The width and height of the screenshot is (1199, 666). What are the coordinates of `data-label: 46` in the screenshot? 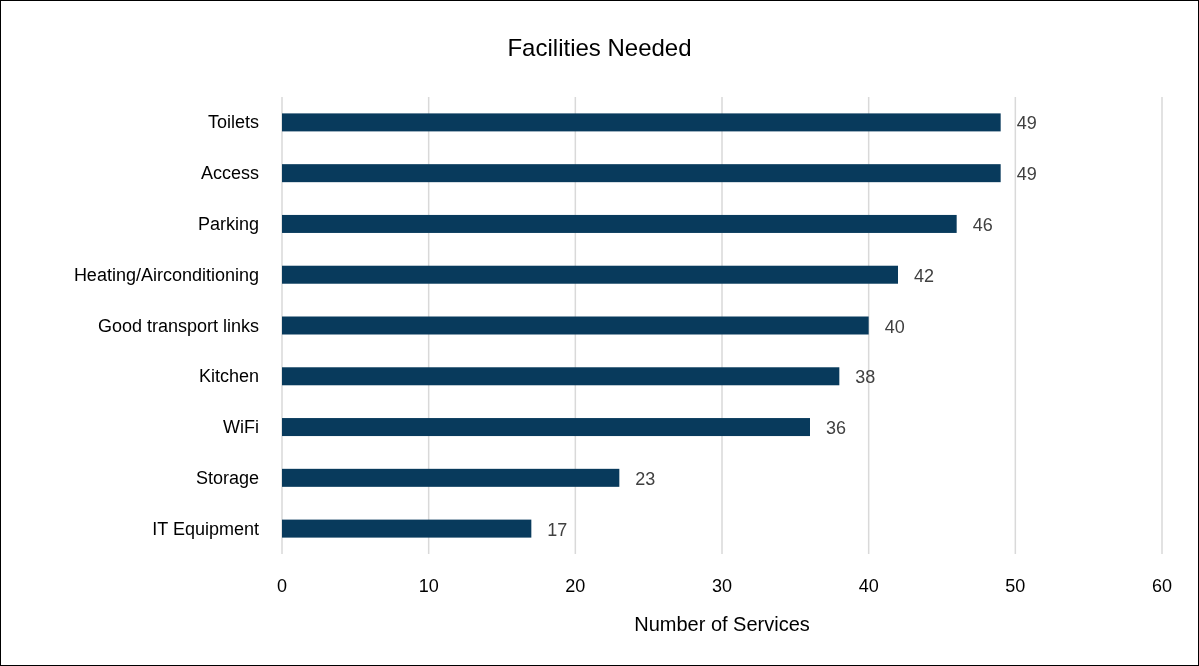 It's located at (982, 224).